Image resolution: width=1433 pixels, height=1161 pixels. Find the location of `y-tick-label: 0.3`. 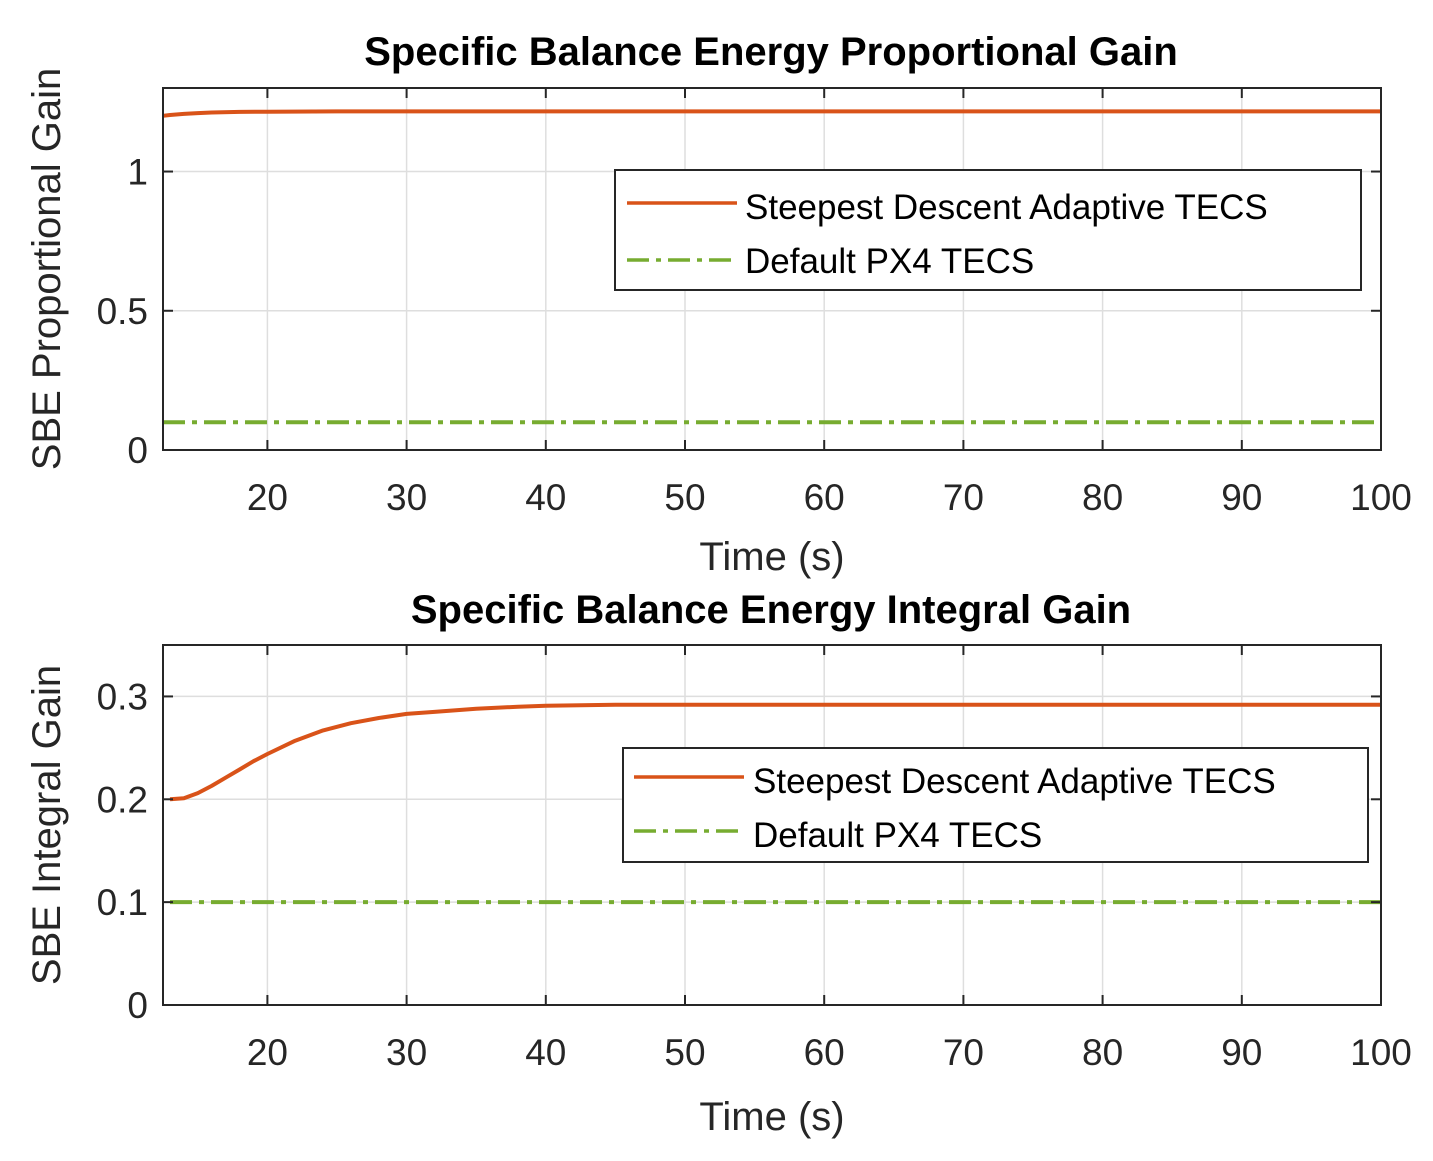

y-tick-label: 0.3 is located at coordinates (122, 696).